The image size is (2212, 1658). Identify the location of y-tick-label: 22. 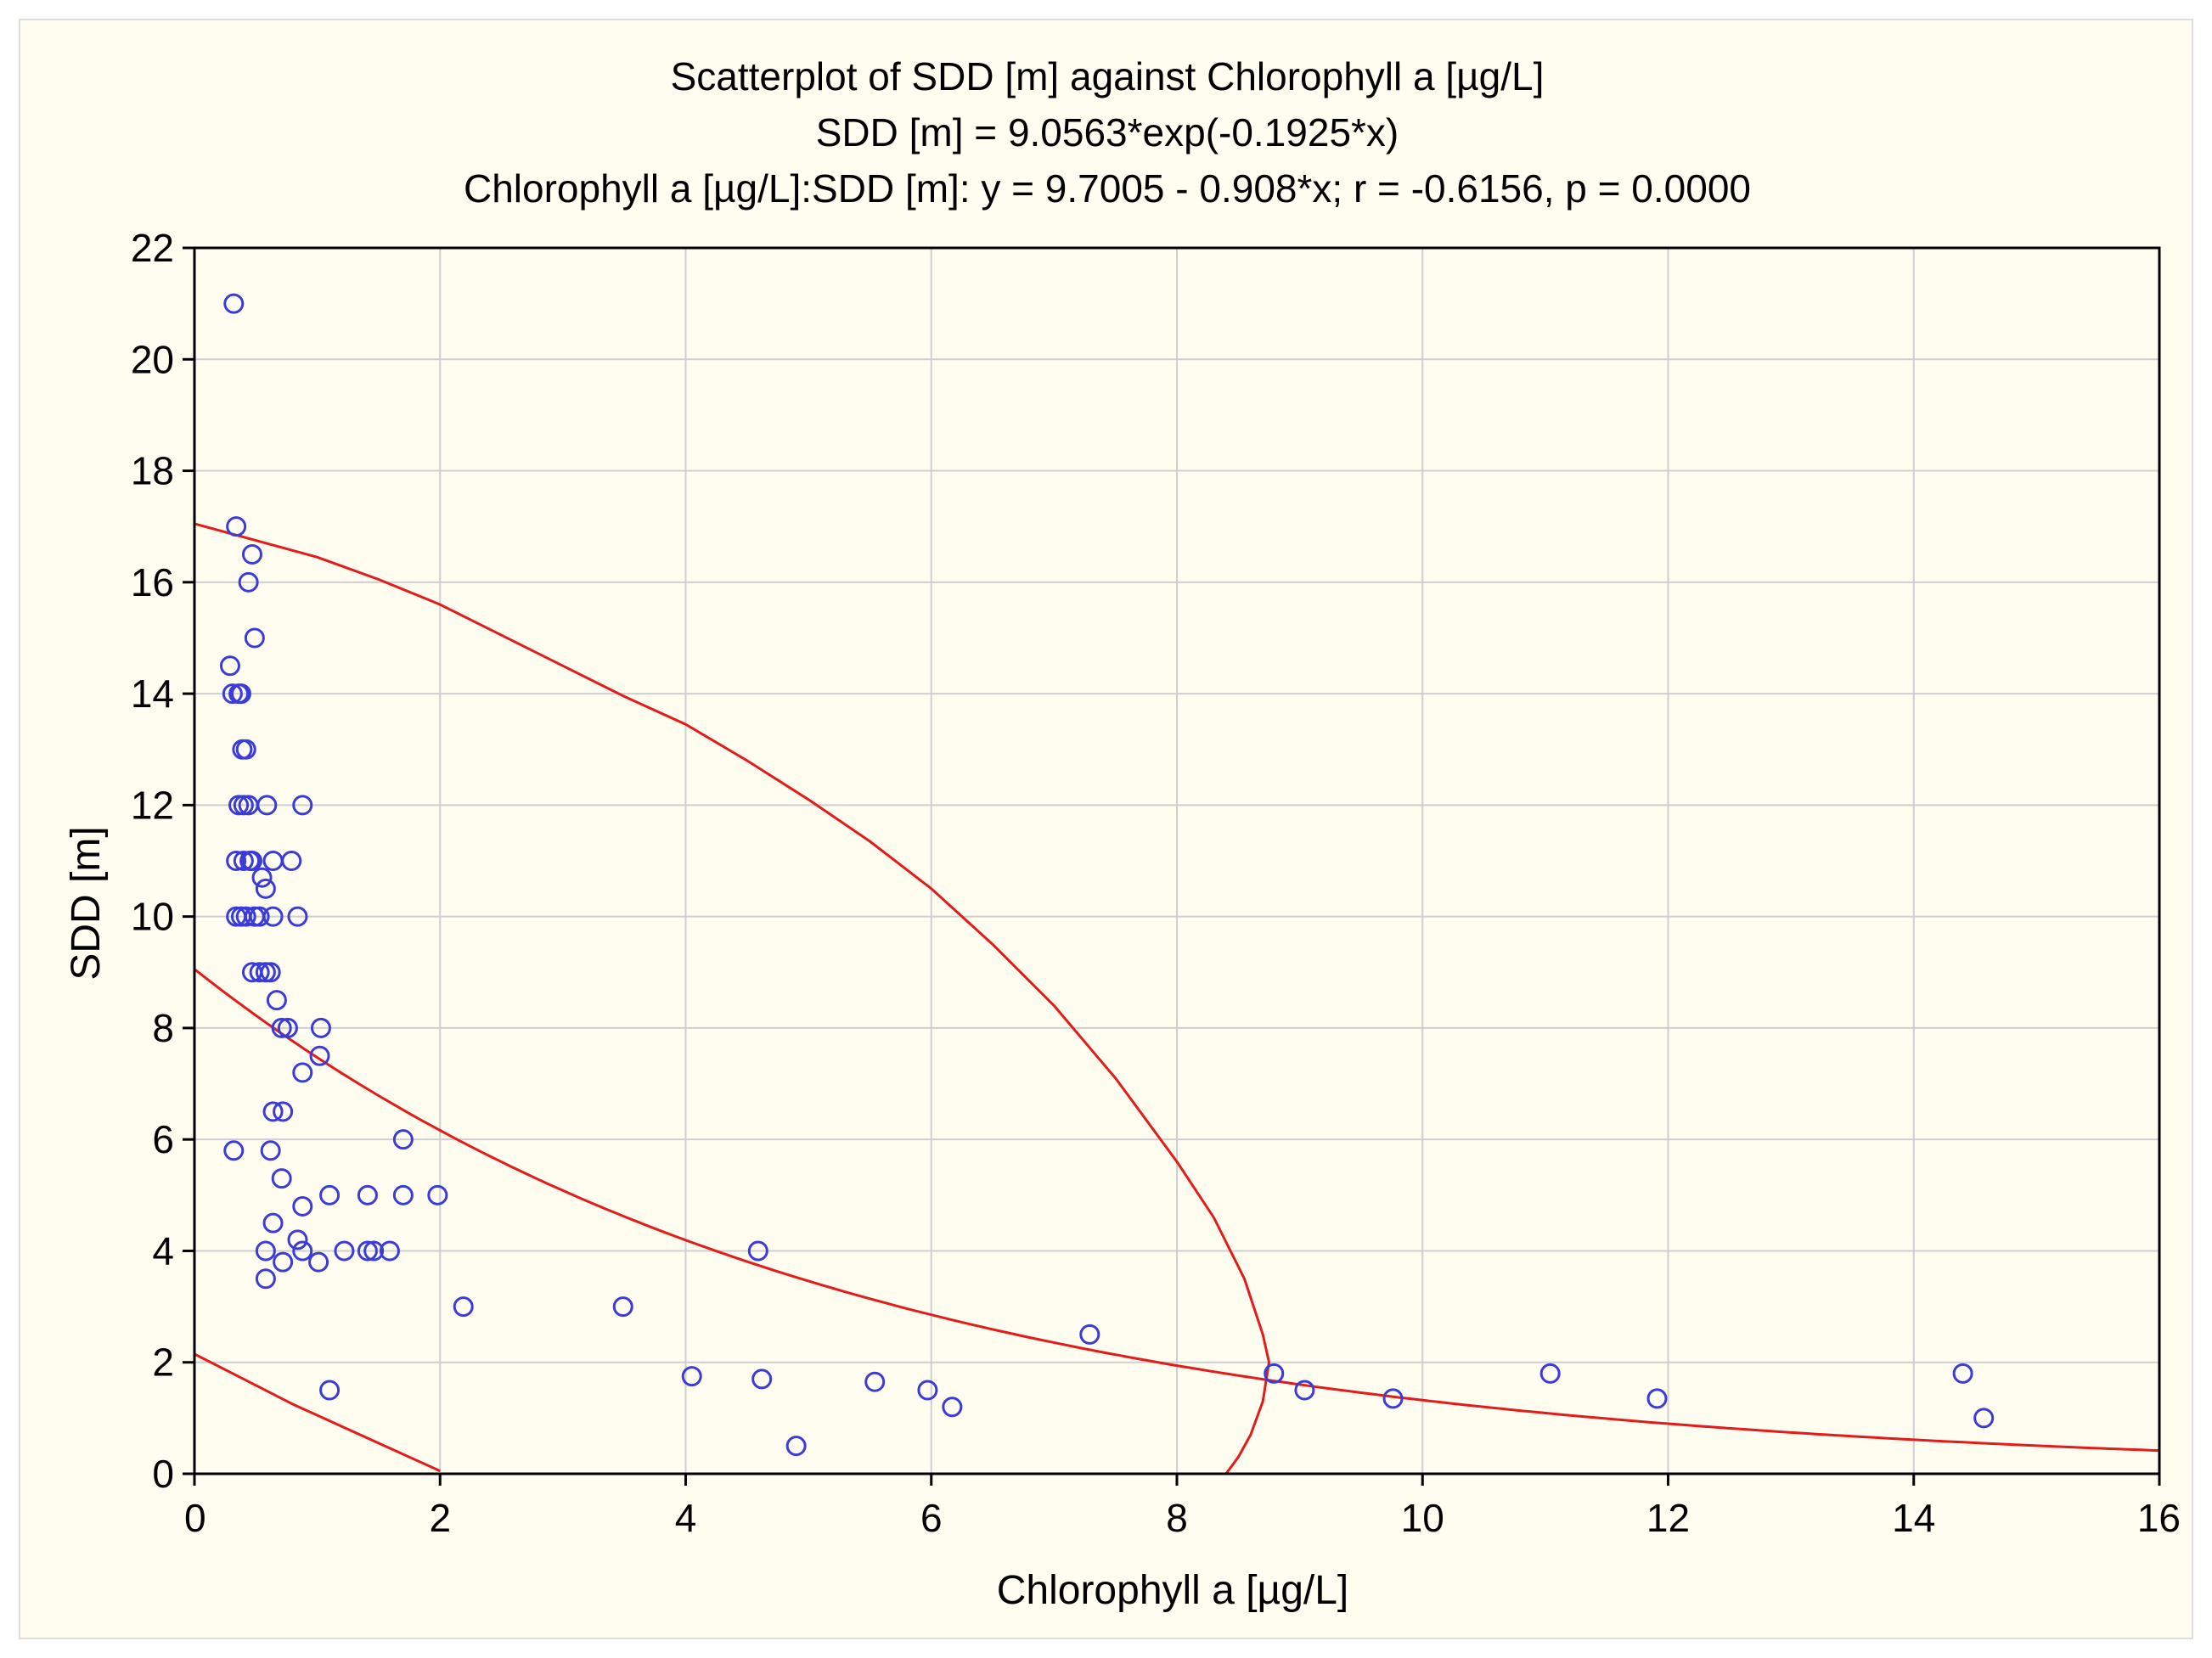
(152, 248).